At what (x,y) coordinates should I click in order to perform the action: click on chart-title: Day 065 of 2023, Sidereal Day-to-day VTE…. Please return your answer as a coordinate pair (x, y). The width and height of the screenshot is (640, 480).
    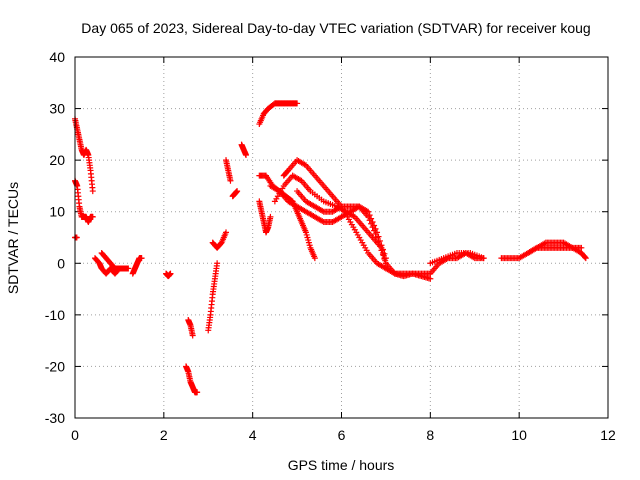
    Looking at the image, I should click on (335, 28).